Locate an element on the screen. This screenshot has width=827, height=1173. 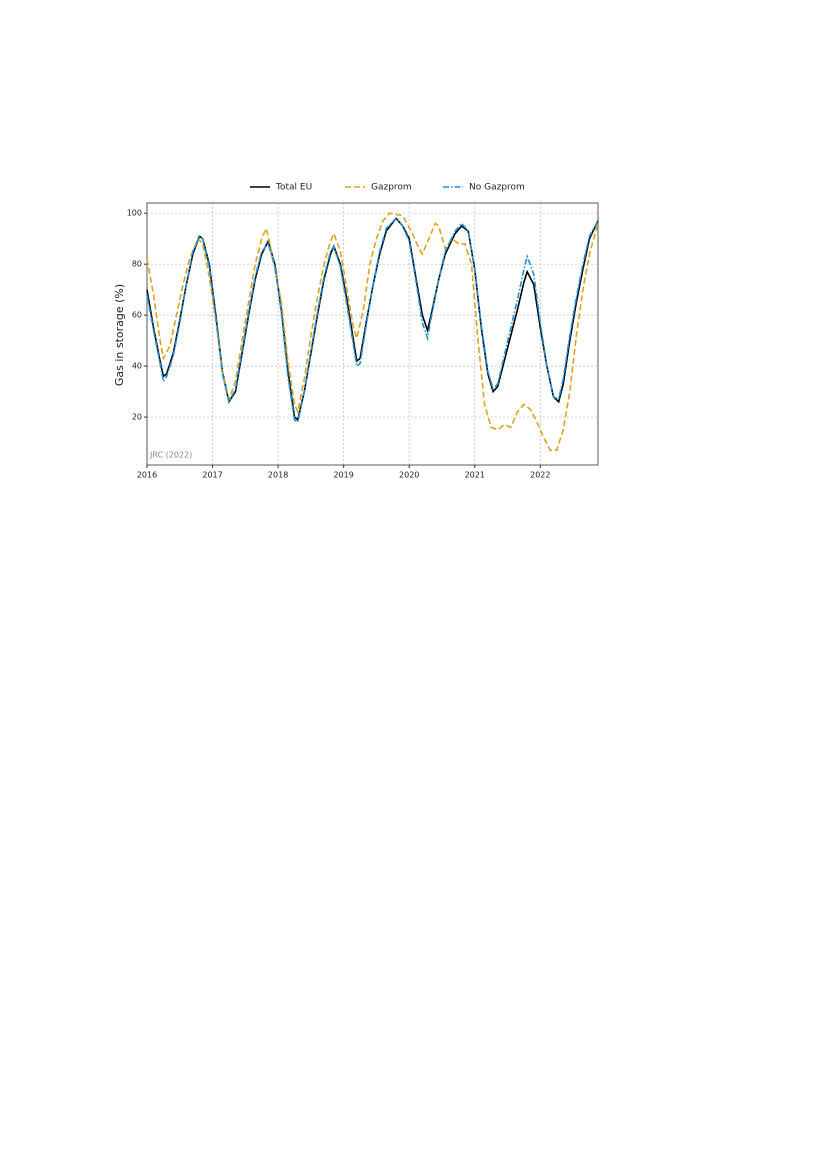
legend-label: No Gazprom is located at coordinates (497, 188).